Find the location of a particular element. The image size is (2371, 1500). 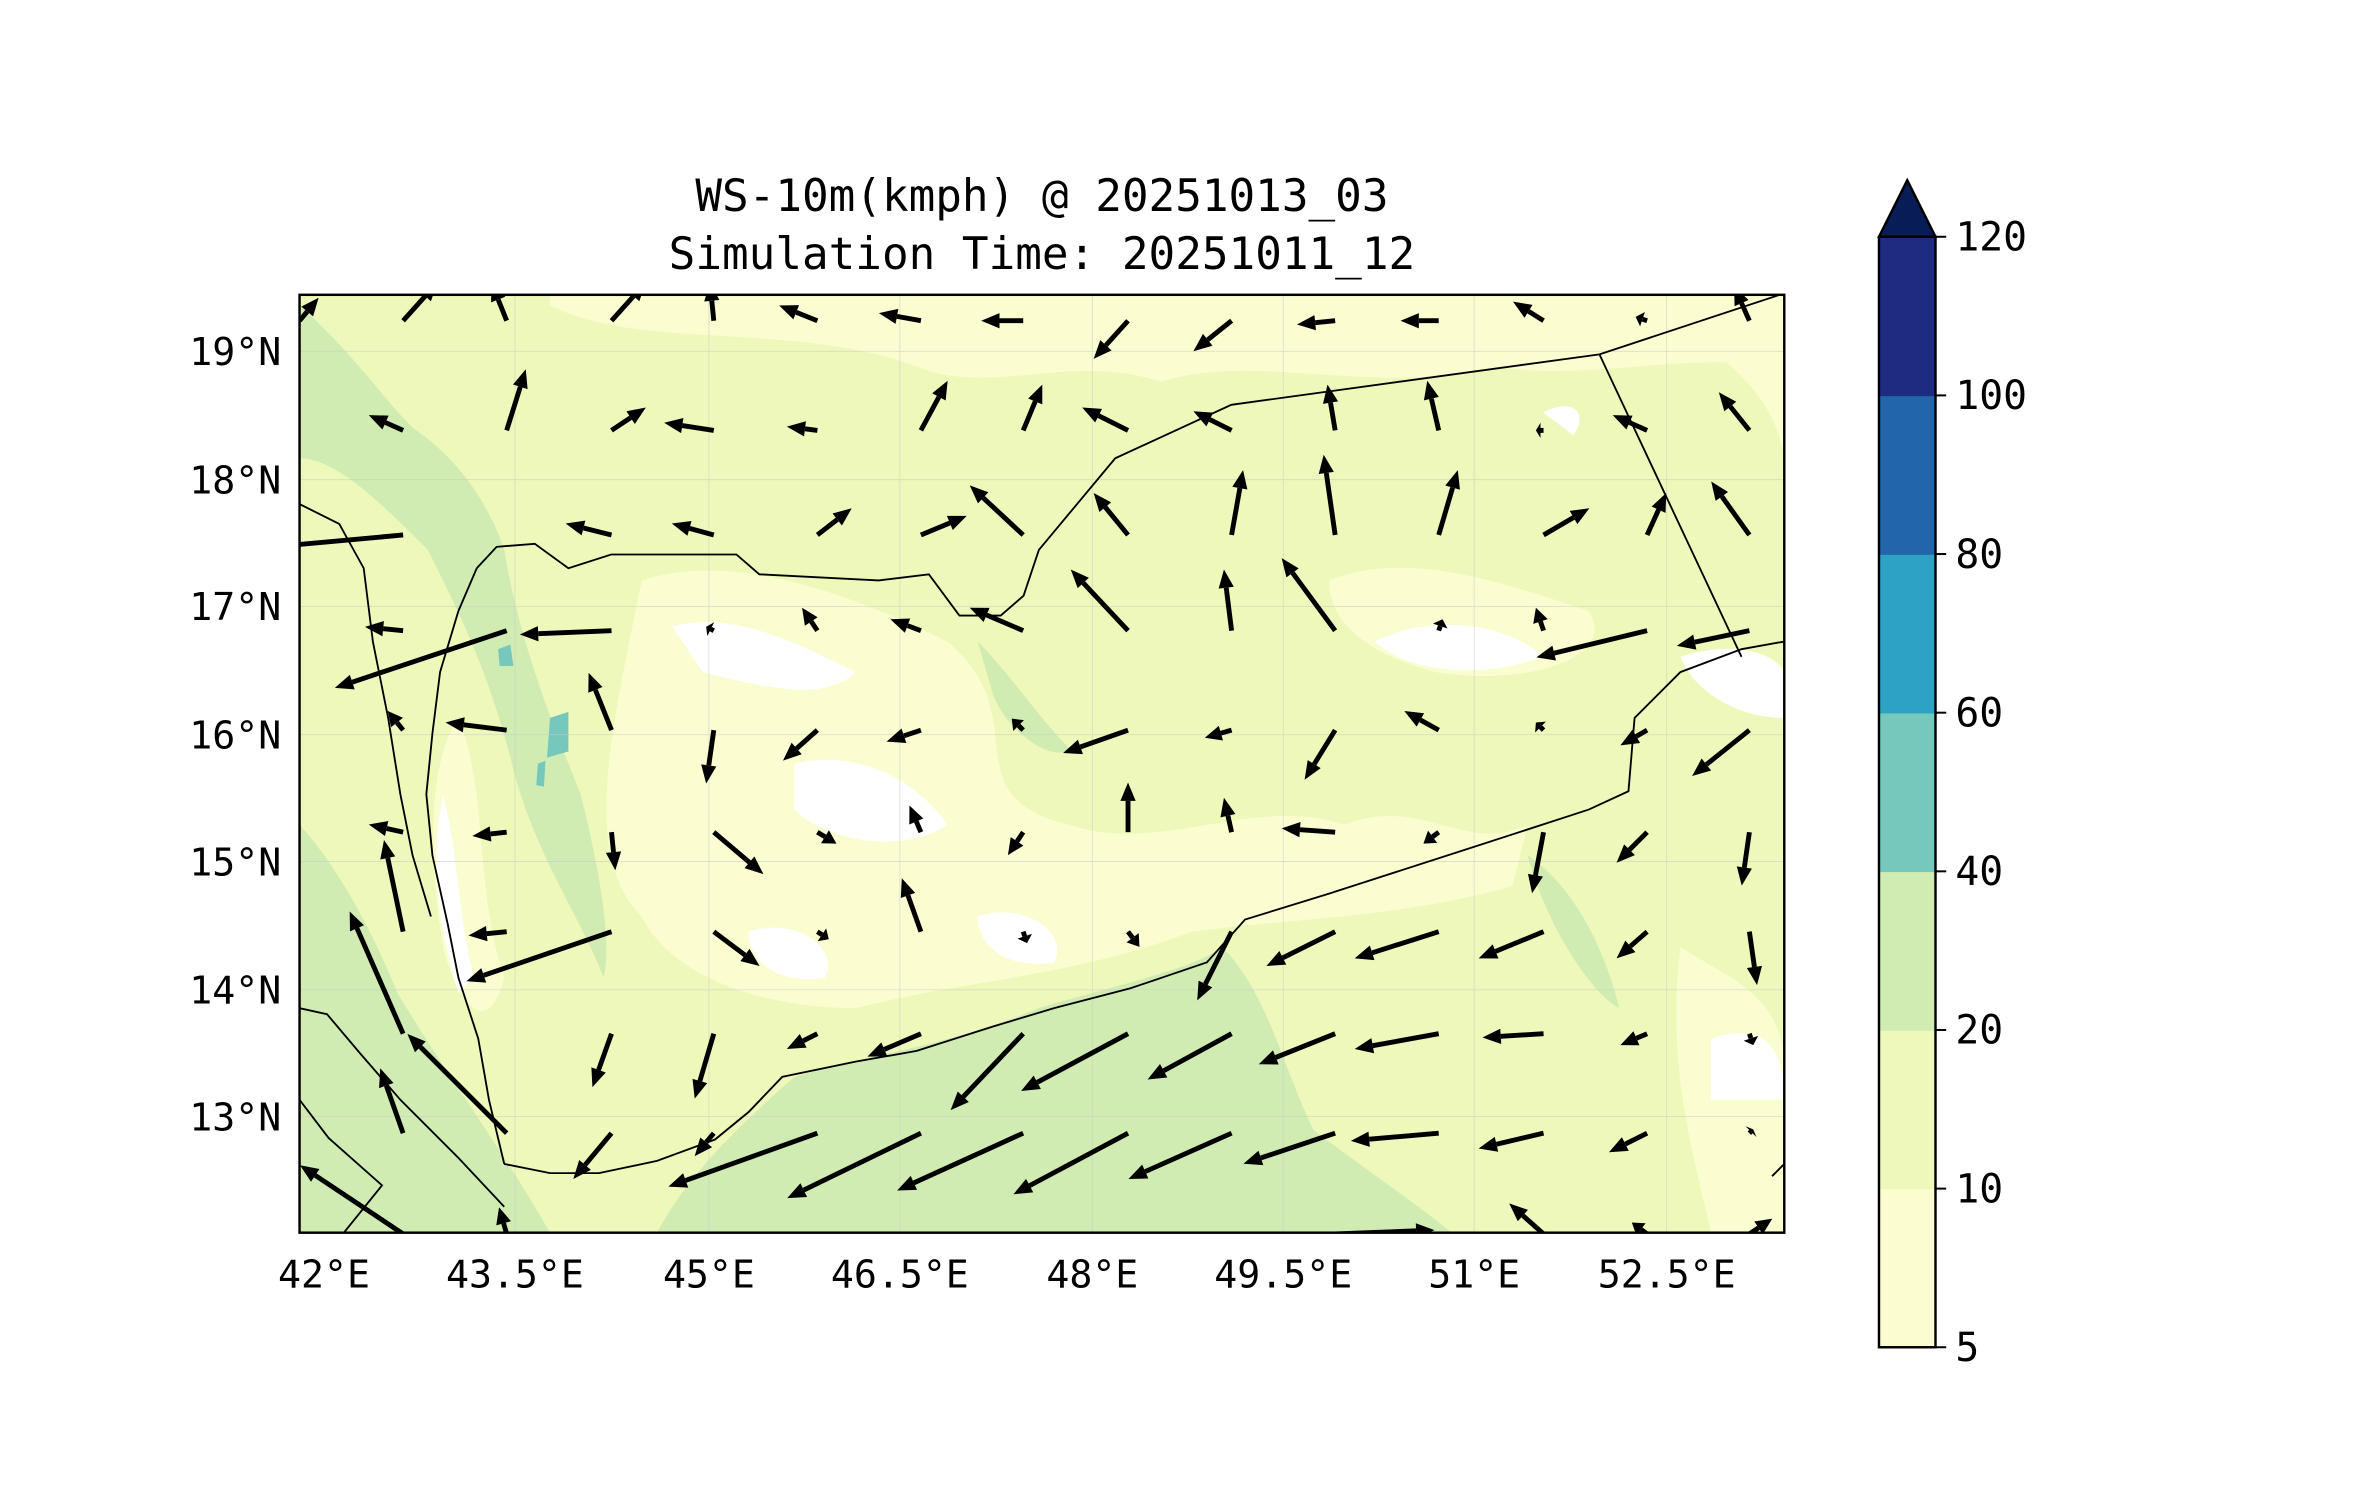

colorbar-tick-label: 80 is located at coordinates (1979, 555).